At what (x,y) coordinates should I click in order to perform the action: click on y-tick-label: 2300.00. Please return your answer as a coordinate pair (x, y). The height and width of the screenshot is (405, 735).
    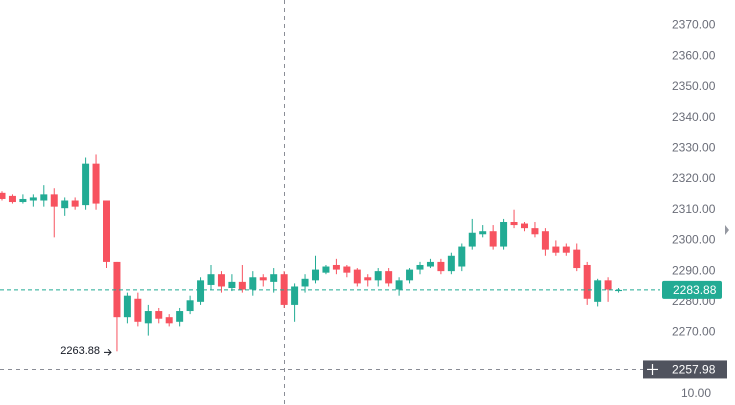
    Looking at the image, I should click on (694, 240).